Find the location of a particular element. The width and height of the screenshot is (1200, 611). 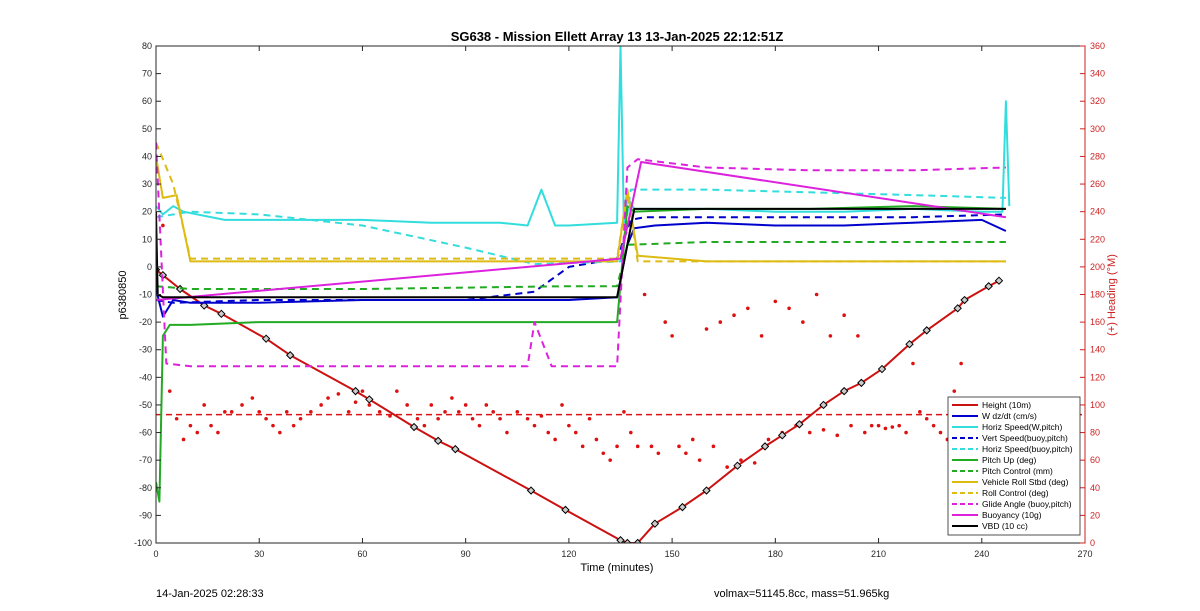

y2-tick-label: 140 is located at coordinates (1097, 350).